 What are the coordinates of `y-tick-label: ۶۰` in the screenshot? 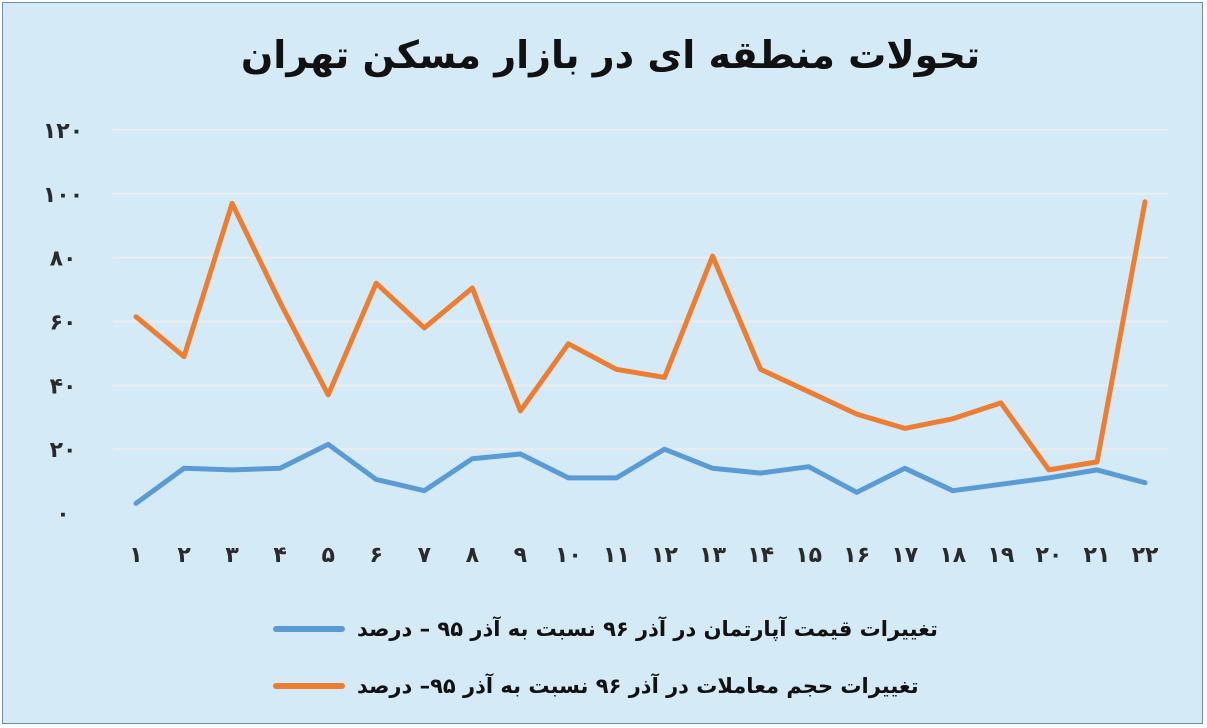 It's located at (63, 323).